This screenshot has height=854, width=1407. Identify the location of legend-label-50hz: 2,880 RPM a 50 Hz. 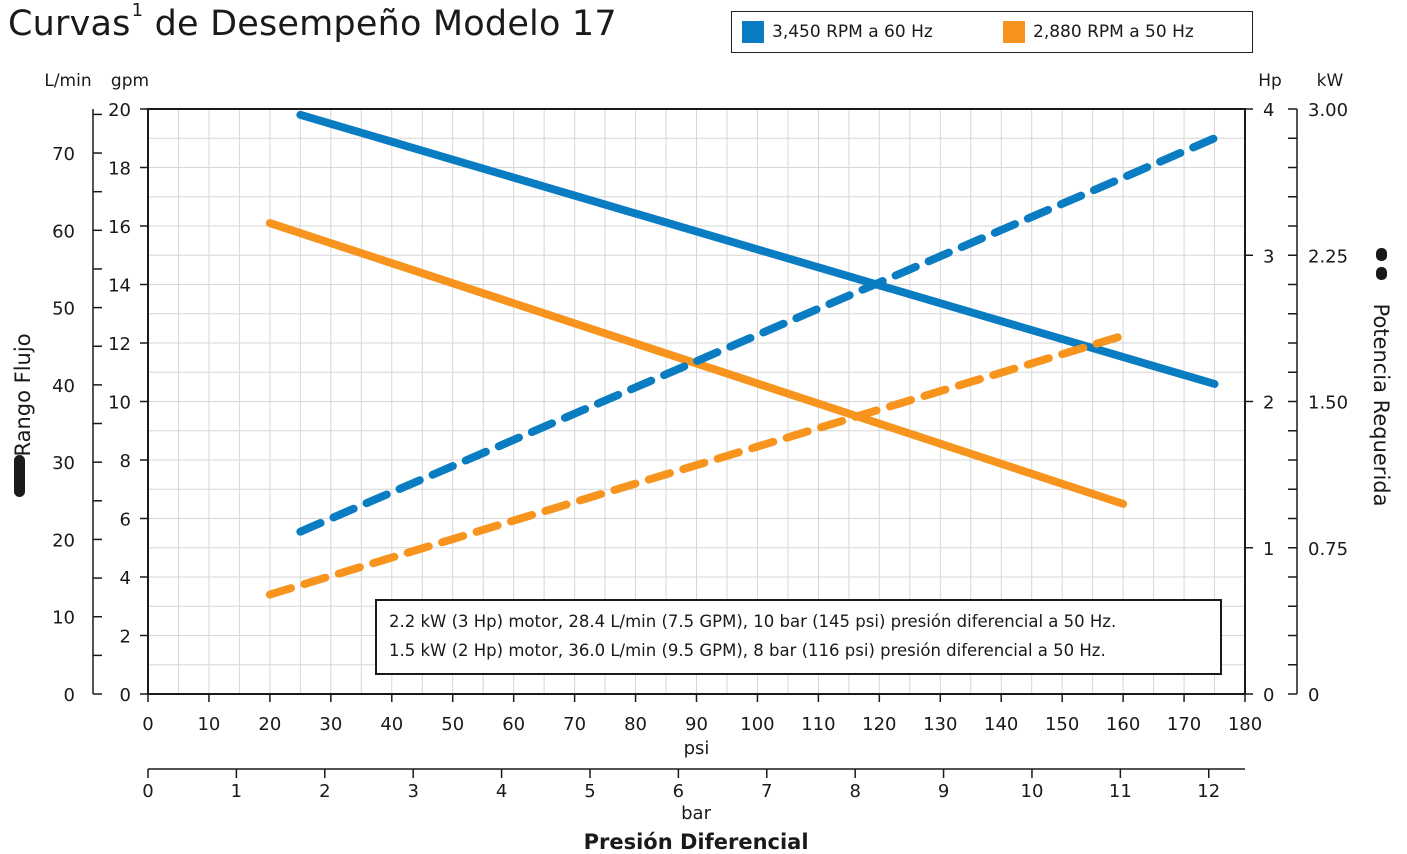
(1113, 32).